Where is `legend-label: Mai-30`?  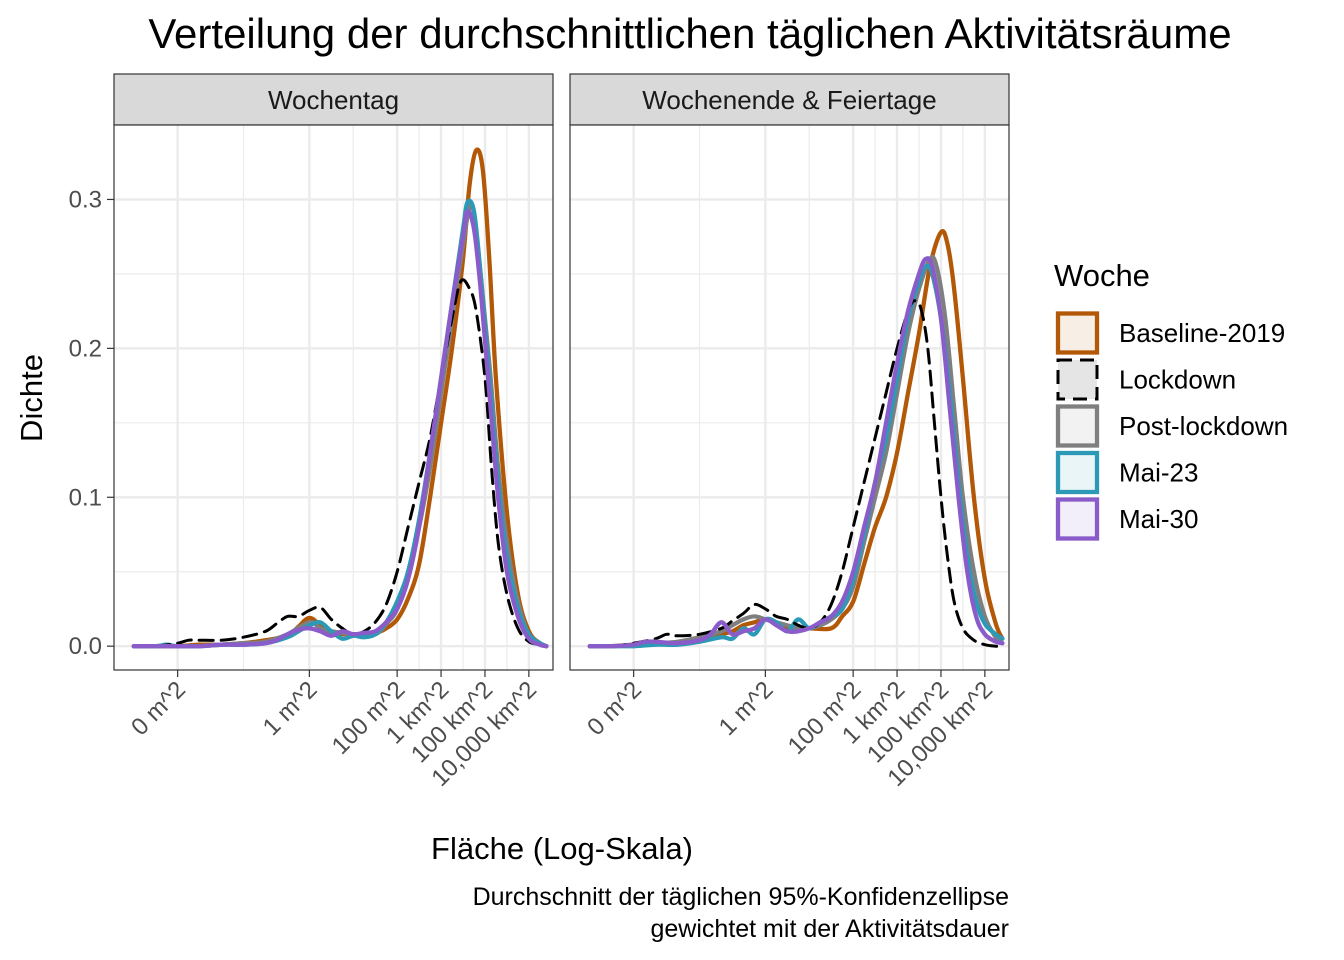 legend-label: Mai-30 is located at coordinates (1158, 519).